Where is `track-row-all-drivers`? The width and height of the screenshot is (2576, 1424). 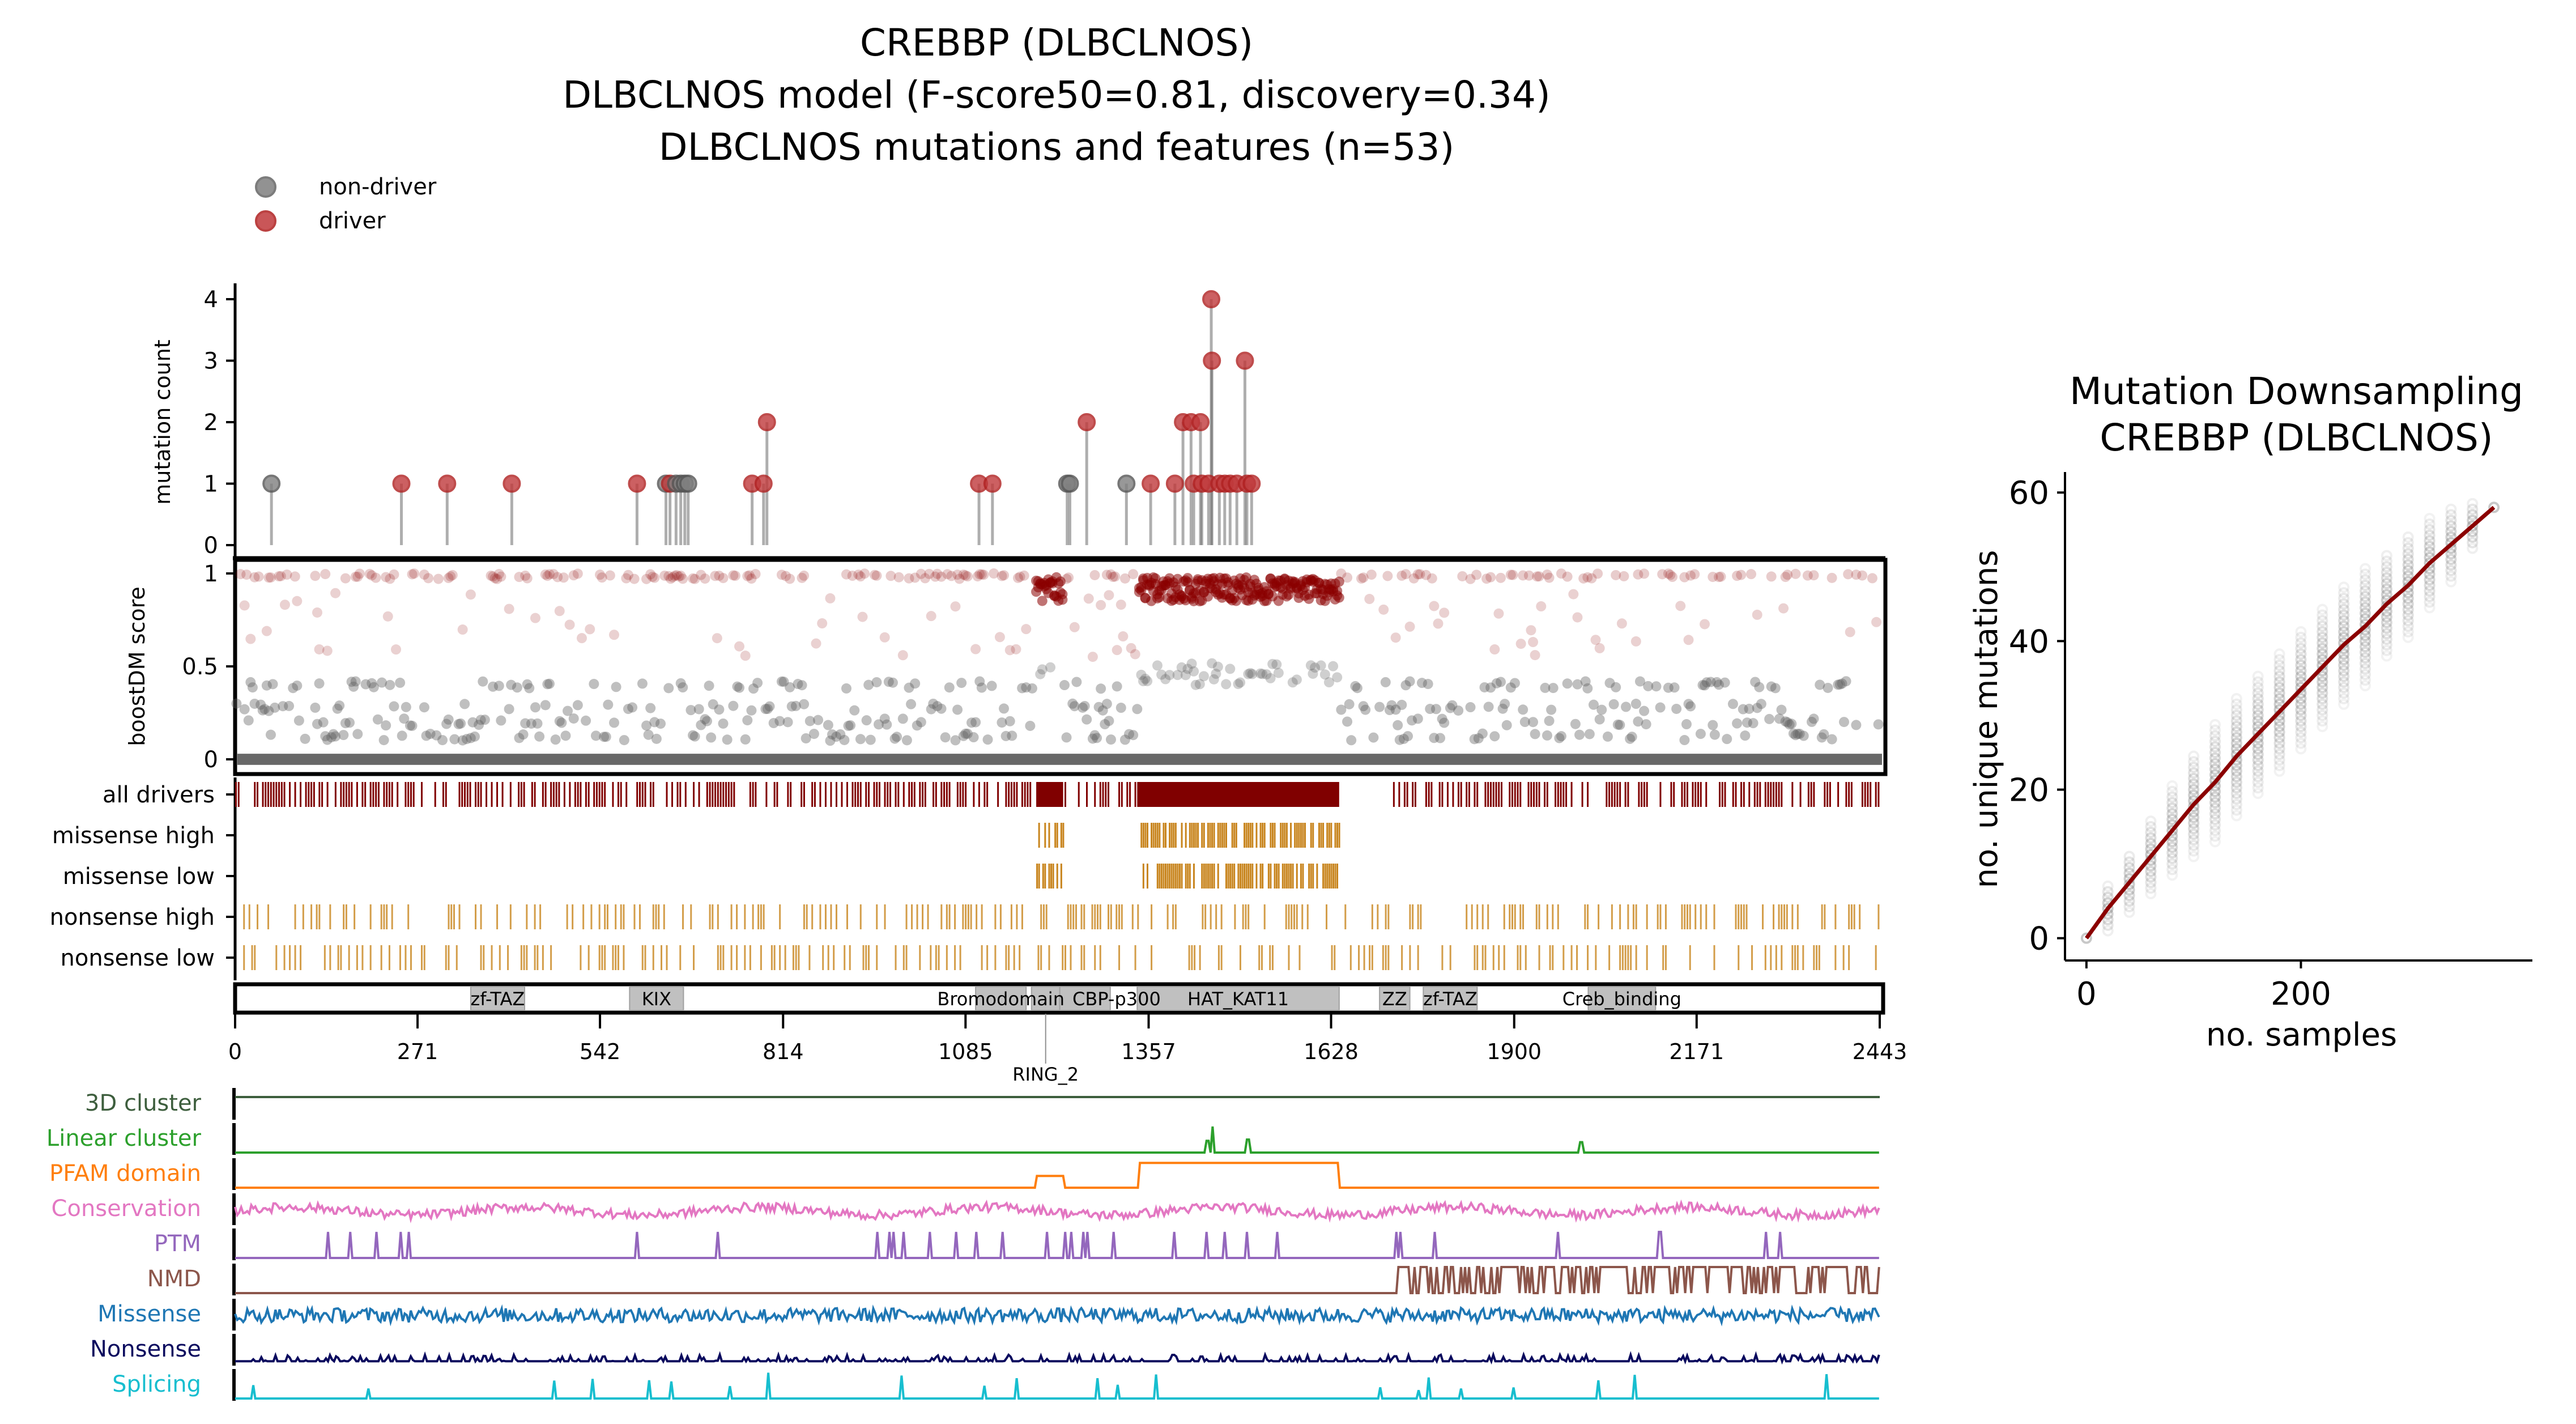
track-row-all-drivers is located at coordinates (1057, 794).